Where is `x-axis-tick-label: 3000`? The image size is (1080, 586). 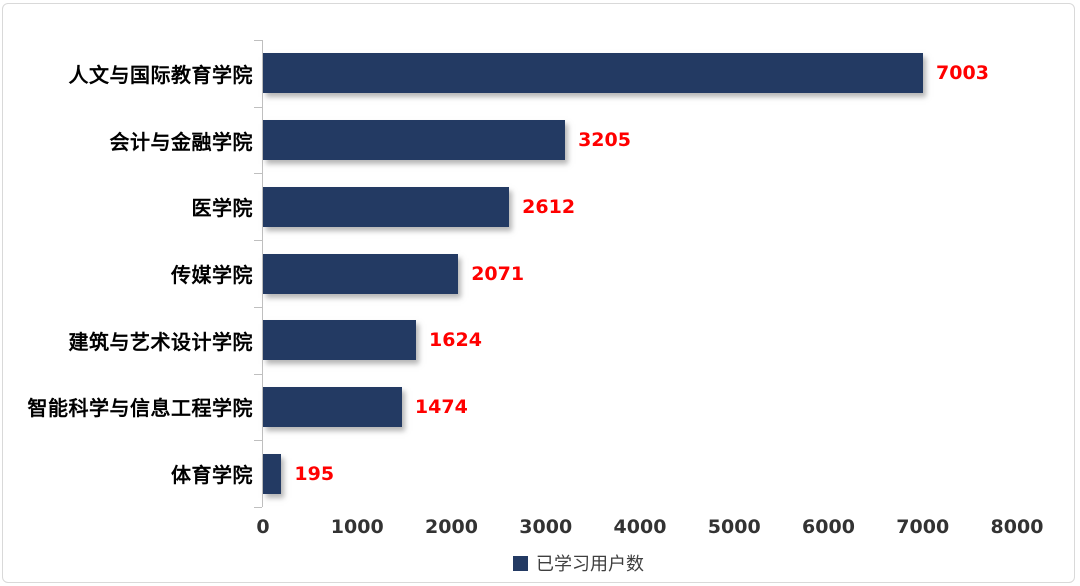 x-axis-tick-label: 3000 is located at coordinates (546, 527).